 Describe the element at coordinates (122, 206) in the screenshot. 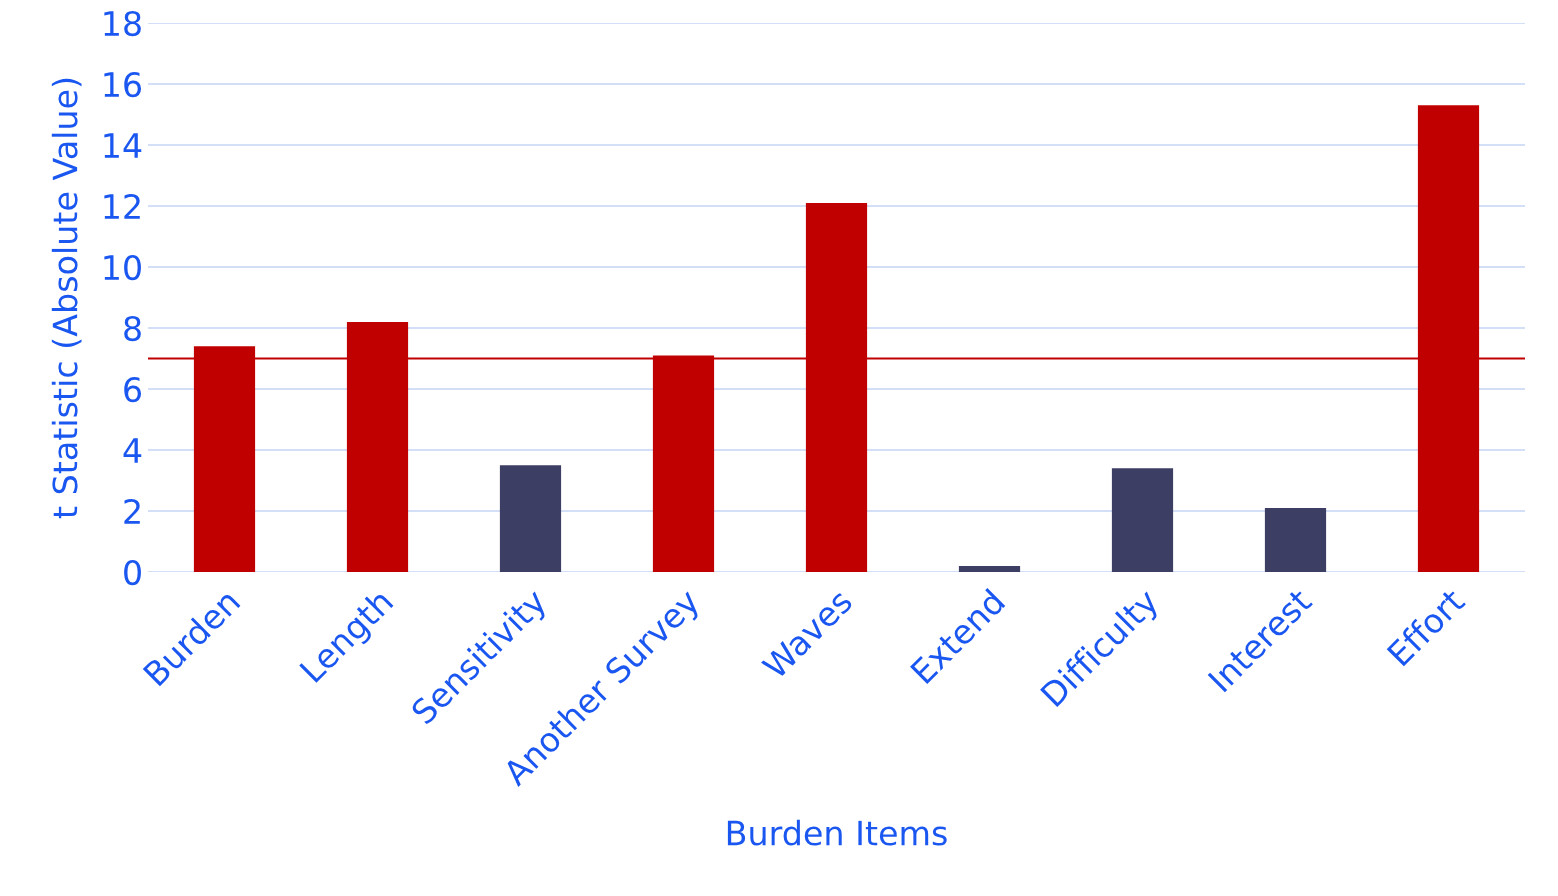

I see `y-tick-label: 12` at that location.